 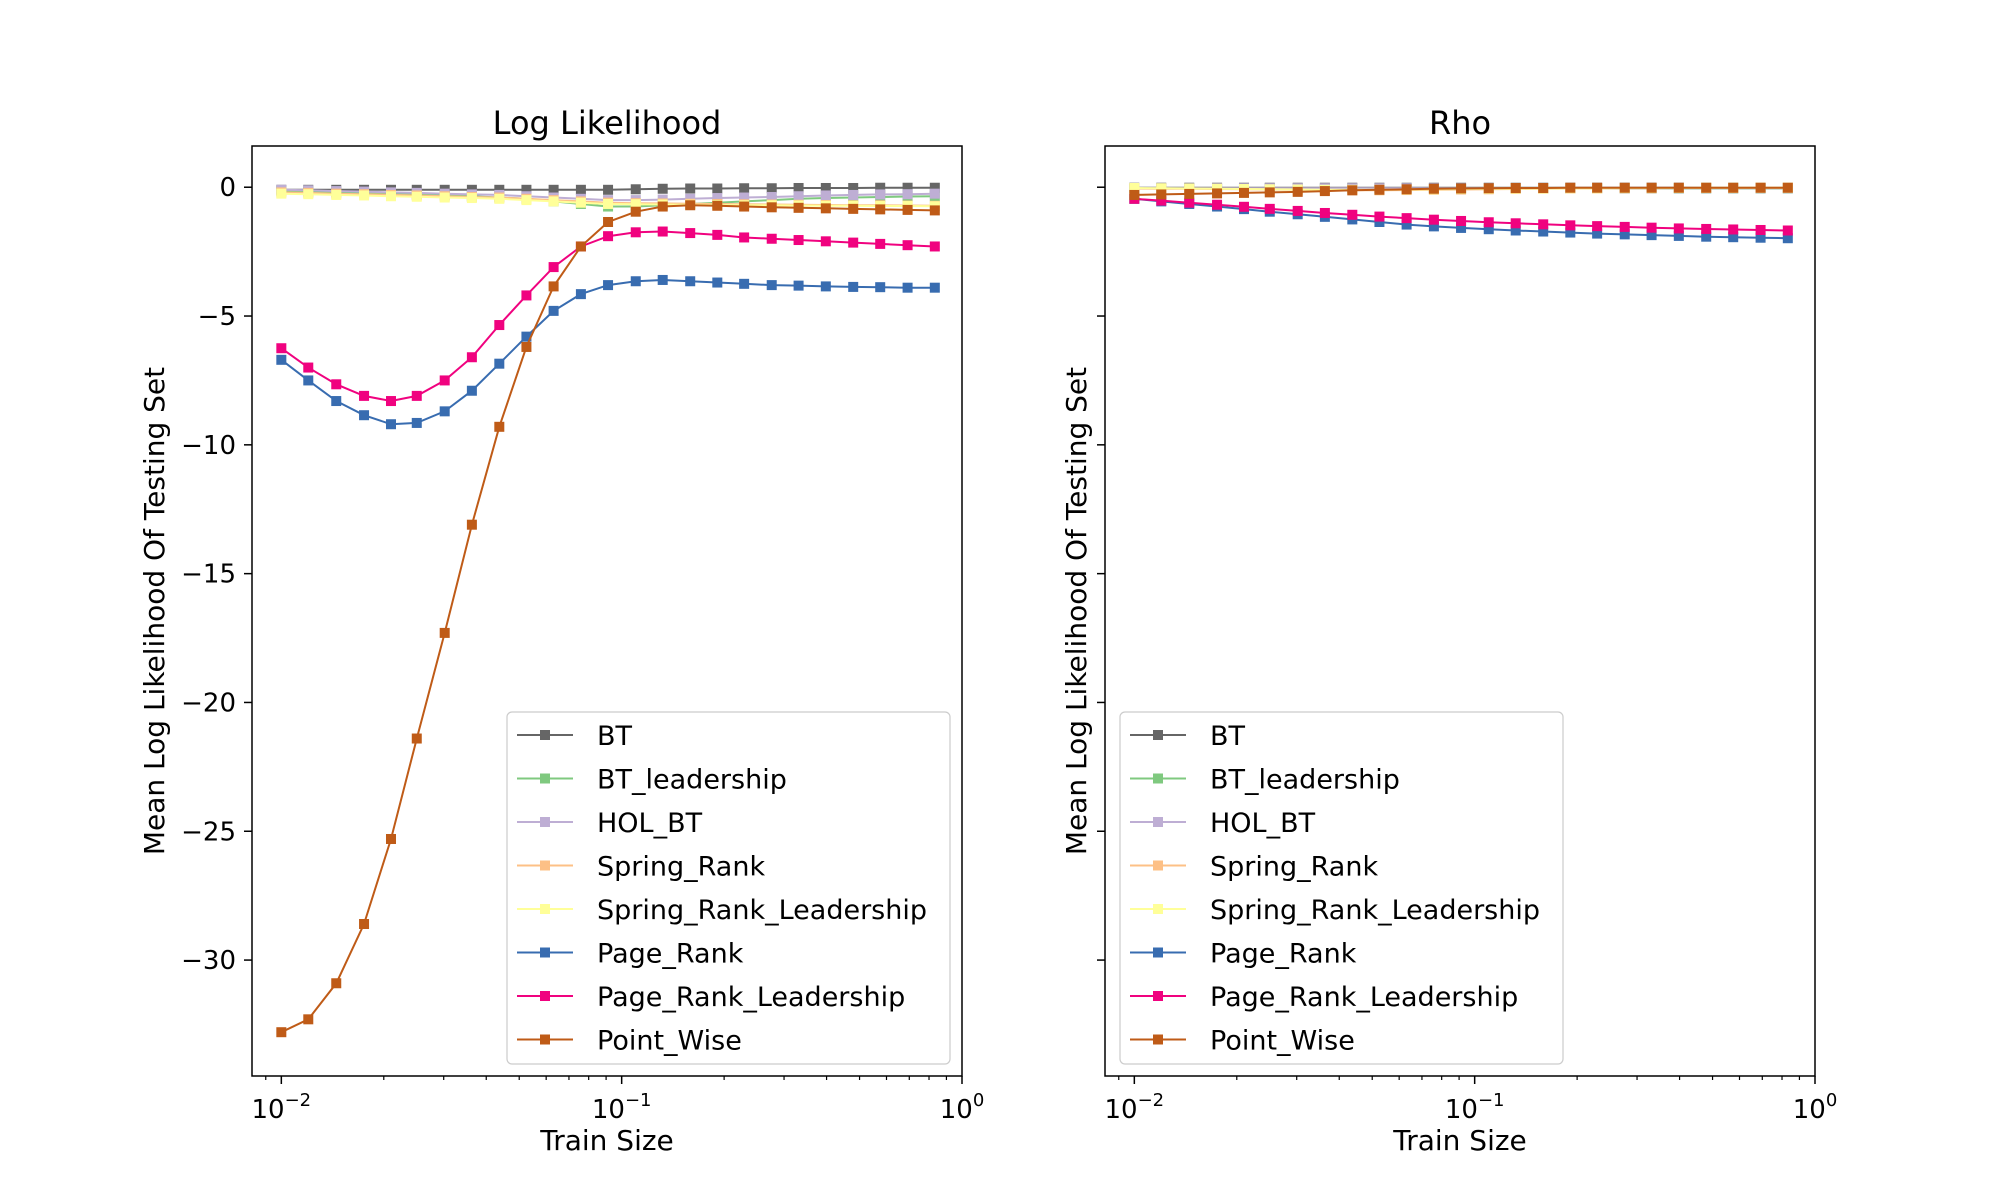 I want to click on y-tick-label: −10, so click(x=208, y=446).